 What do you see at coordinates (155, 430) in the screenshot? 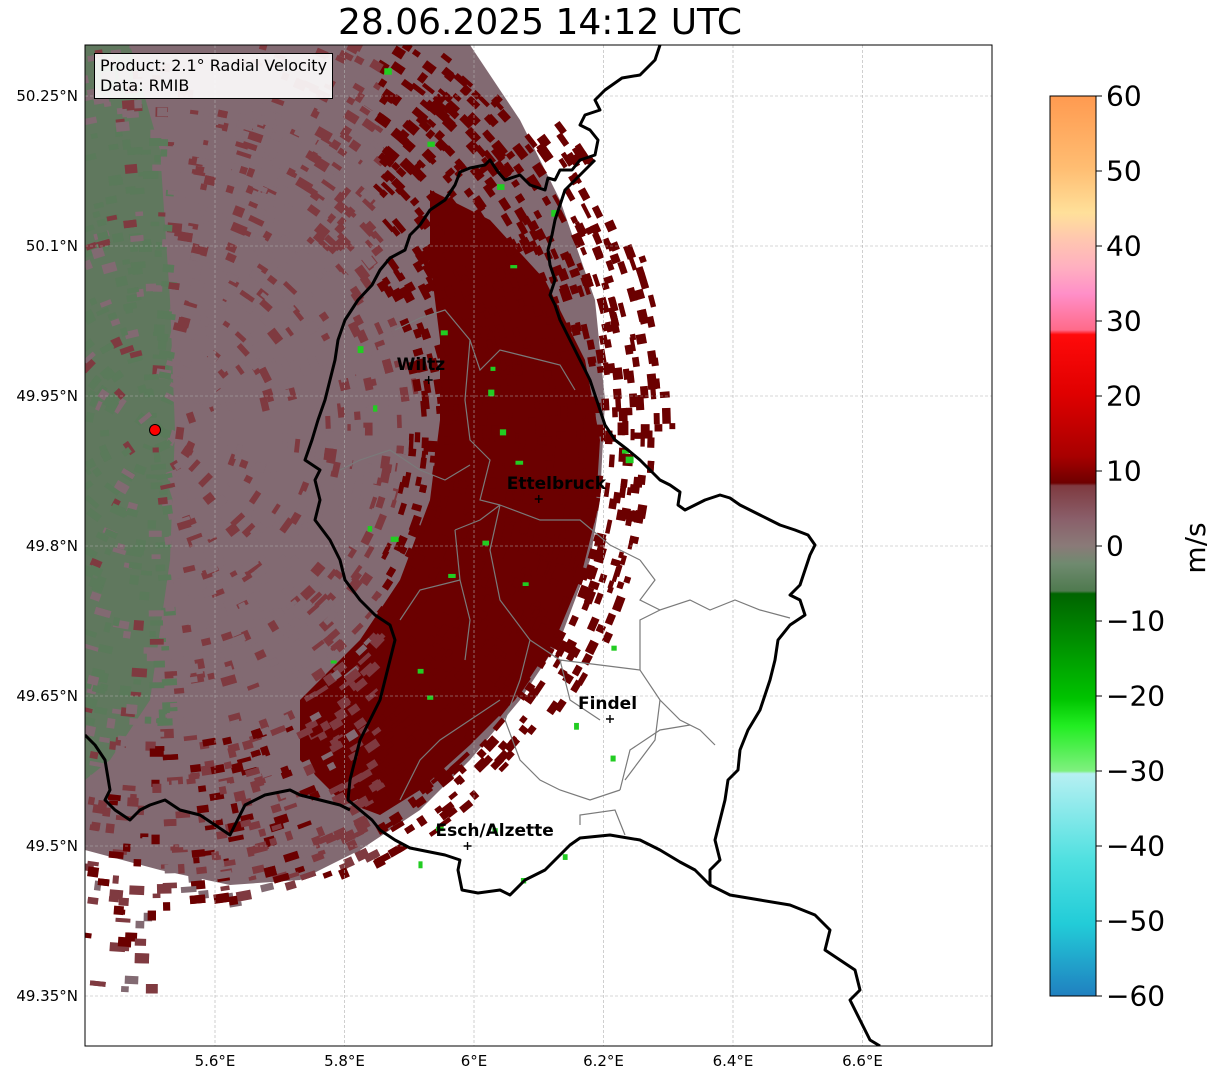
I see `radar-site-marker` at bounding box center [155, 430].